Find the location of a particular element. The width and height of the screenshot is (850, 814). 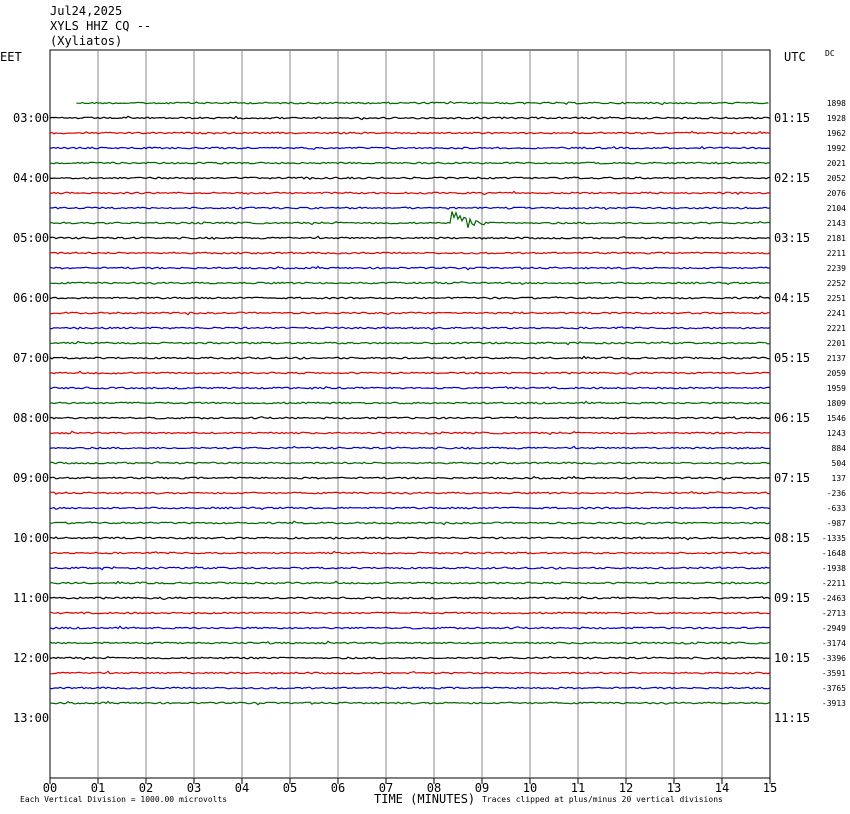

dc-value-label: -1648 is located at coordinates (834, 553).